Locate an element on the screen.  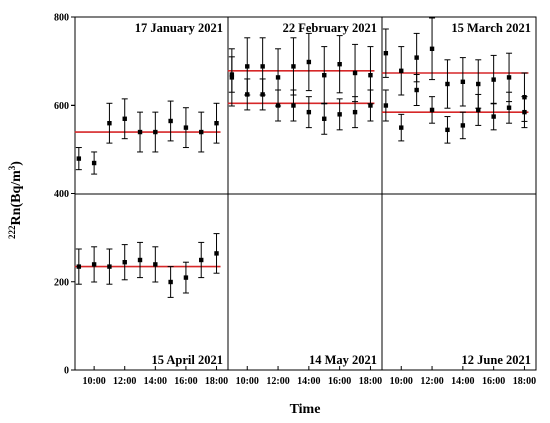
y-axis-title-close: ) is located at coordinates (16, 163).